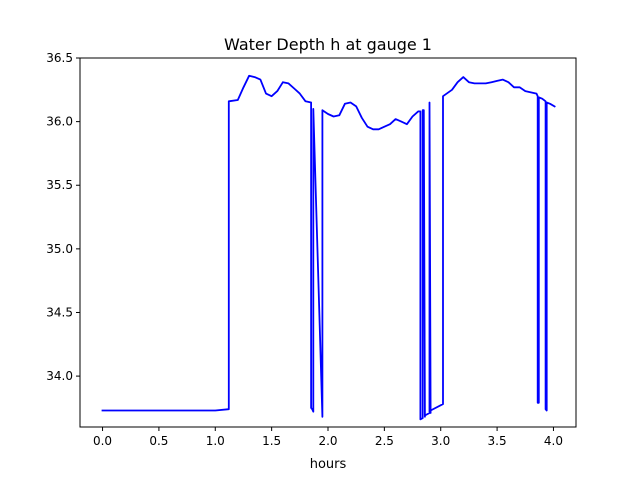 The image size is (640, 480). What do you see at coordinates (215, 441) in the screenshot?
I see `x-tick-label: 1.0` at bounding box center [215, 441].